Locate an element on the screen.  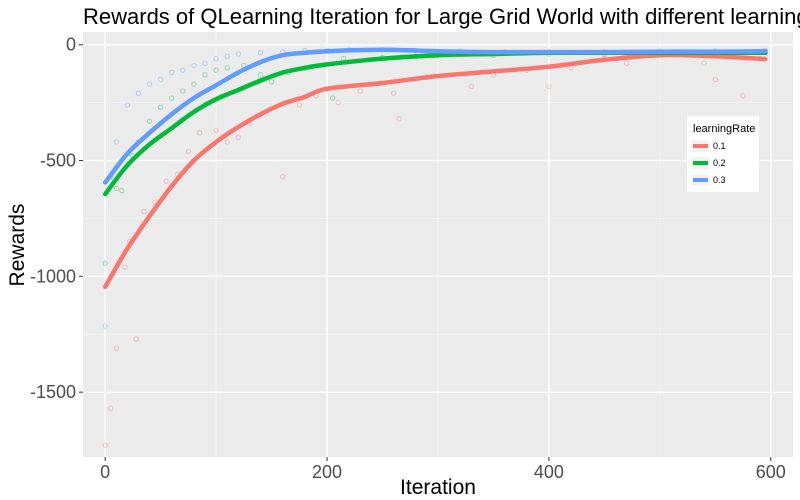
legend-items: 0.1 0.2 0.3 is located at coordinates (709, 163).